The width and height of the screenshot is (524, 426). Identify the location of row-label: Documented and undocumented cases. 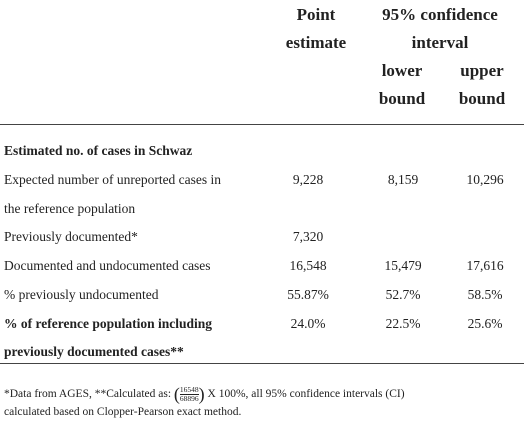
(107, 265).